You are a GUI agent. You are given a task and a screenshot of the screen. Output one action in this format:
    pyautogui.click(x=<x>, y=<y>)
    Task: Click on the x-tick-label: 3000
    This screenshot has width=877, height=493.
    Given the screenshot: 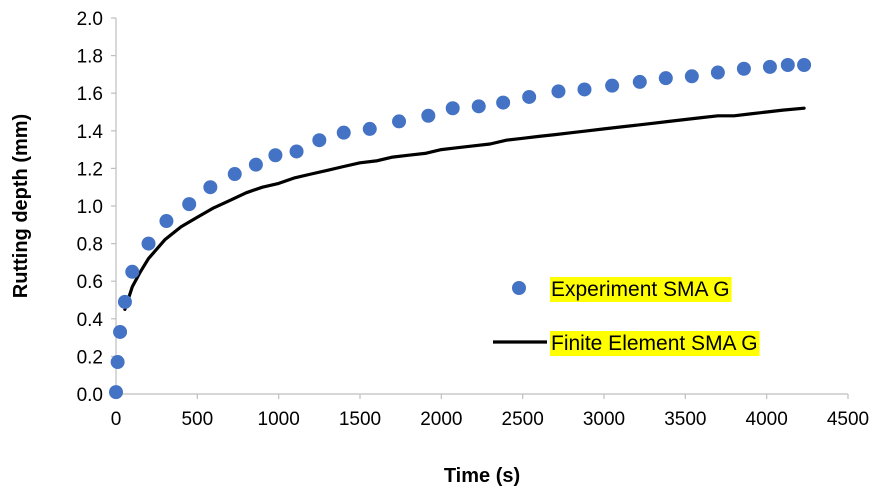 What is the action you would take?
    pyautogui.click(x=604, y=419)
    